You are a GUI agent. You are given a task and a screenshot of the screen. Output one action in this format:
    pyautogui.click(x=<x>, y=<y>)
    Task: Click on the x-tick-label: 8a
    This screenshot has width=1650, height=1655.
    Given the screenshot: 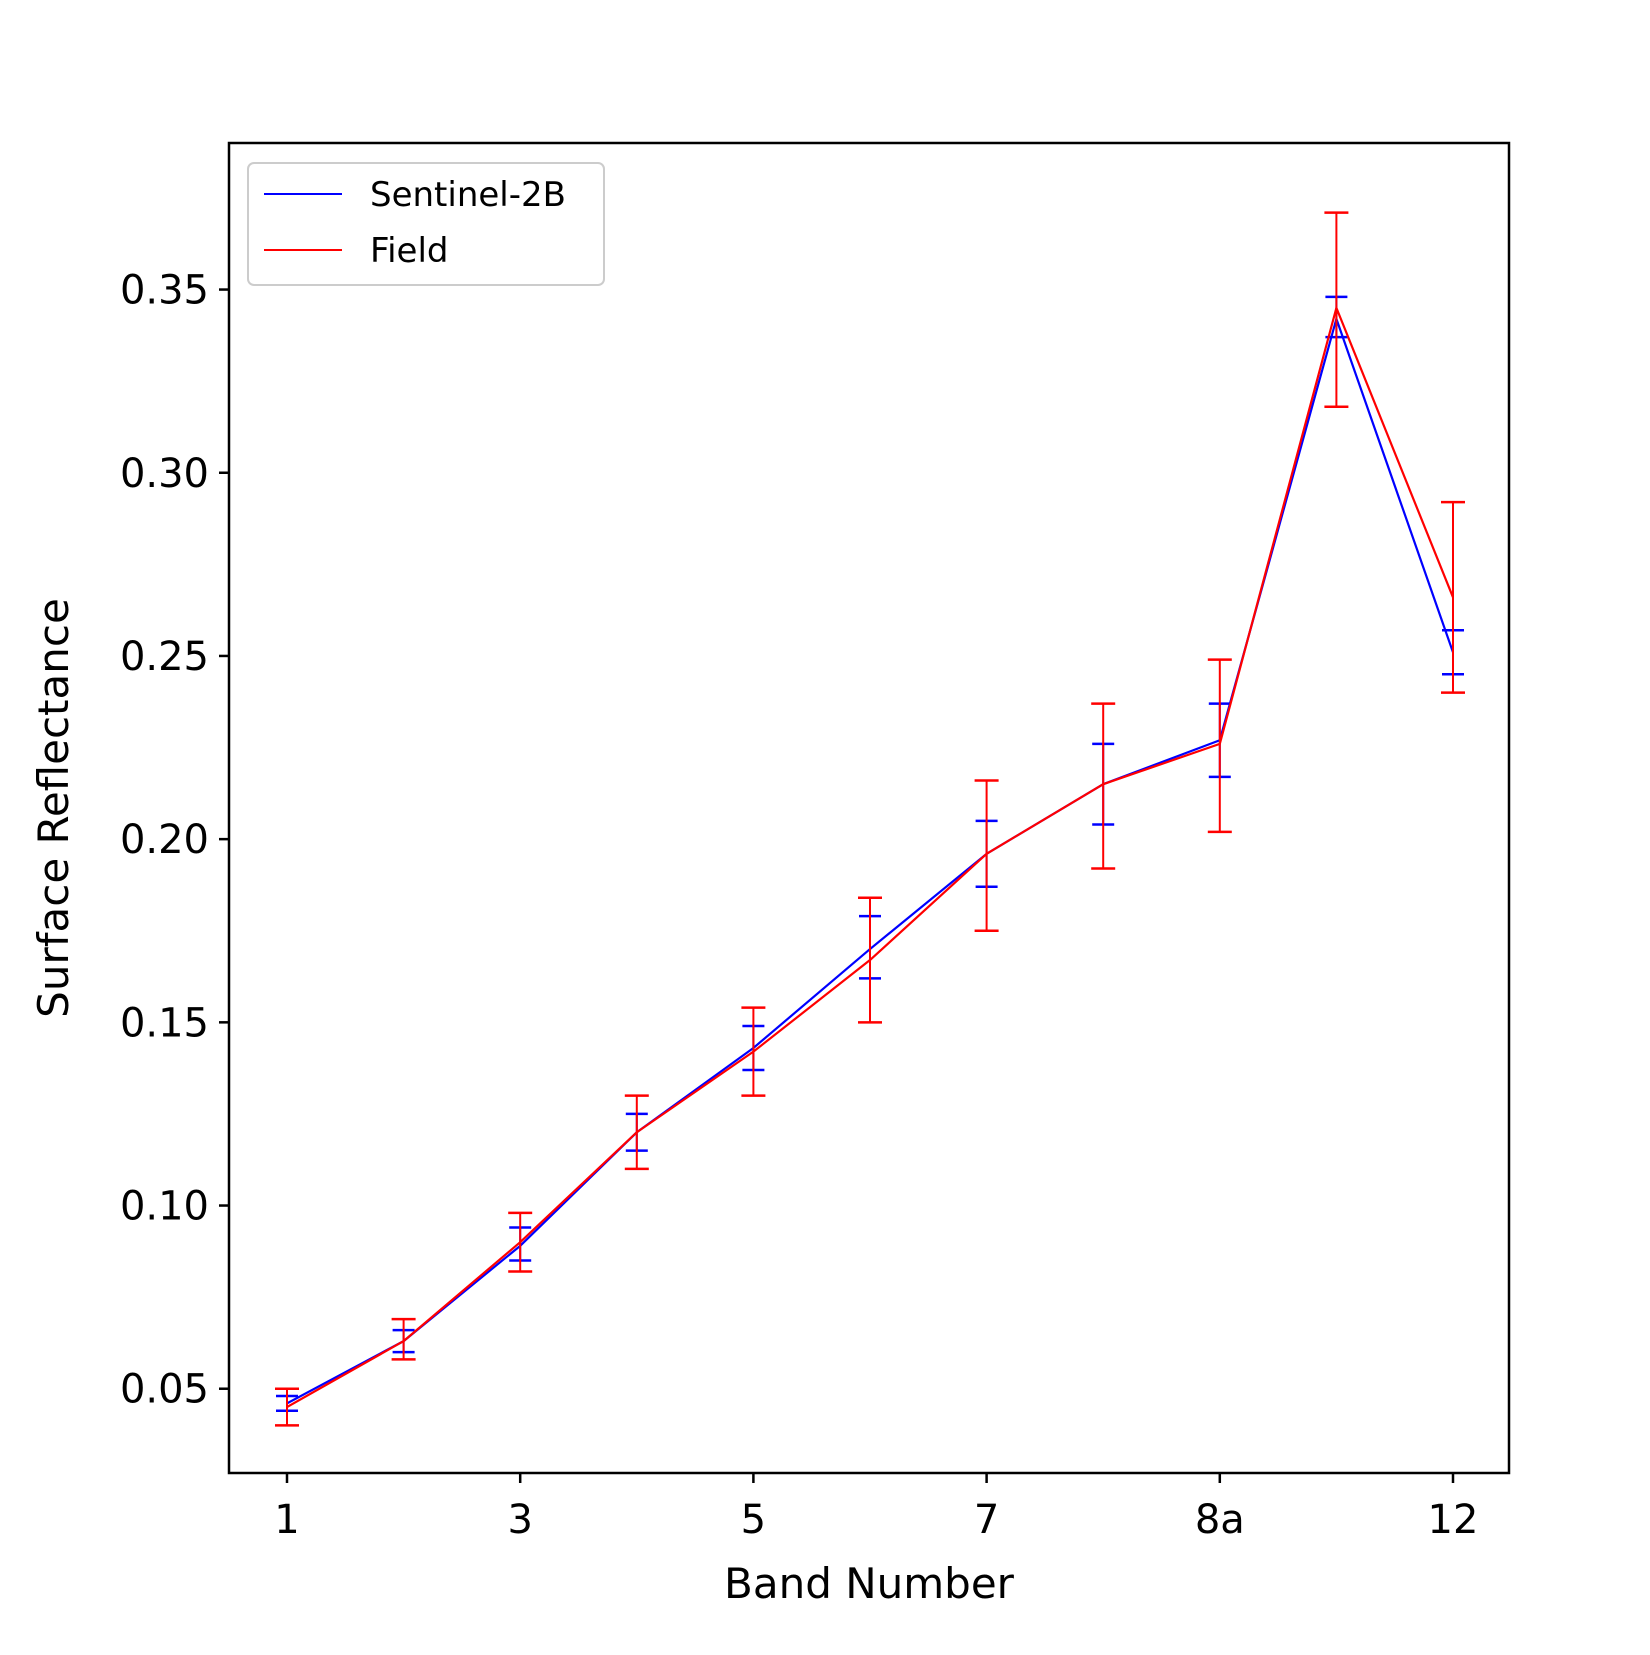 What is the action you would take?
    pyautogui.click(x=1220, y=1520)
    